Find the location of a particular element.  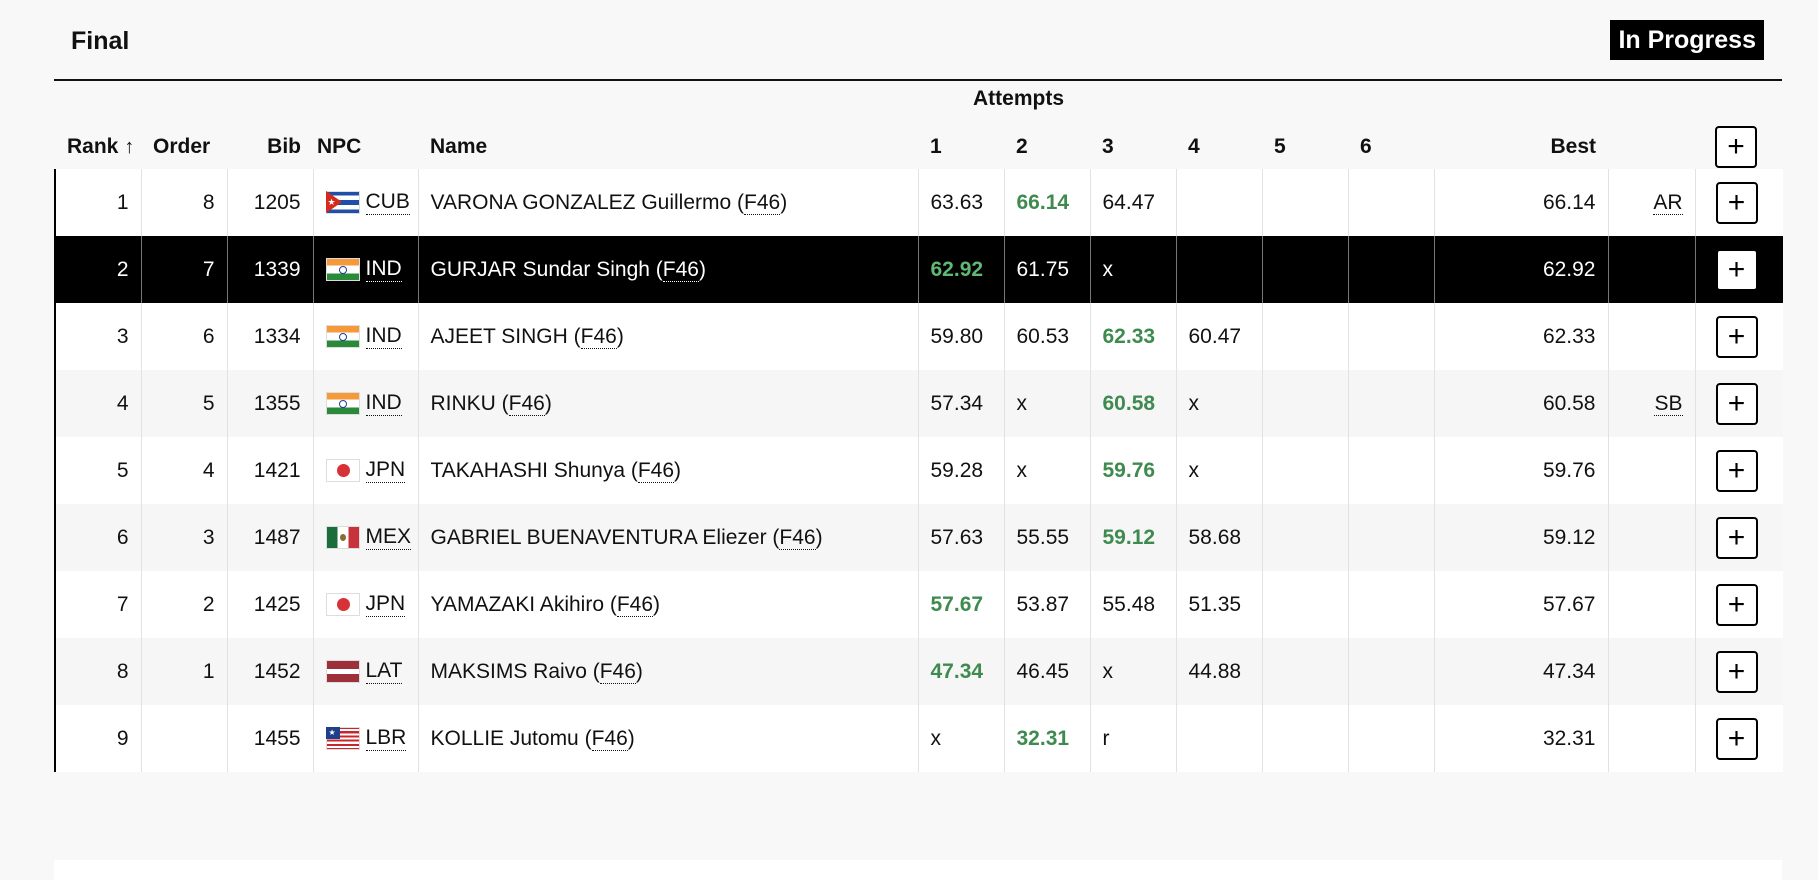

column-header-best: Best is located at coordinates (1573, 146).